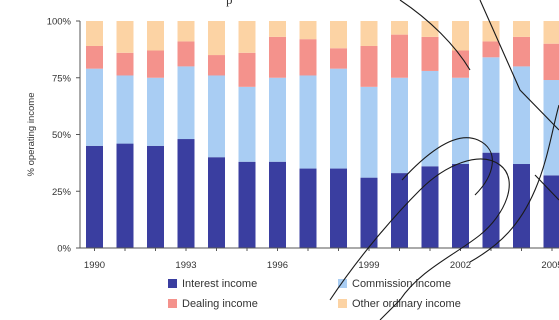 The height and width of the screenshot is (320, 559). I want to click on x-tick-label: 1990, so click(94, 265).